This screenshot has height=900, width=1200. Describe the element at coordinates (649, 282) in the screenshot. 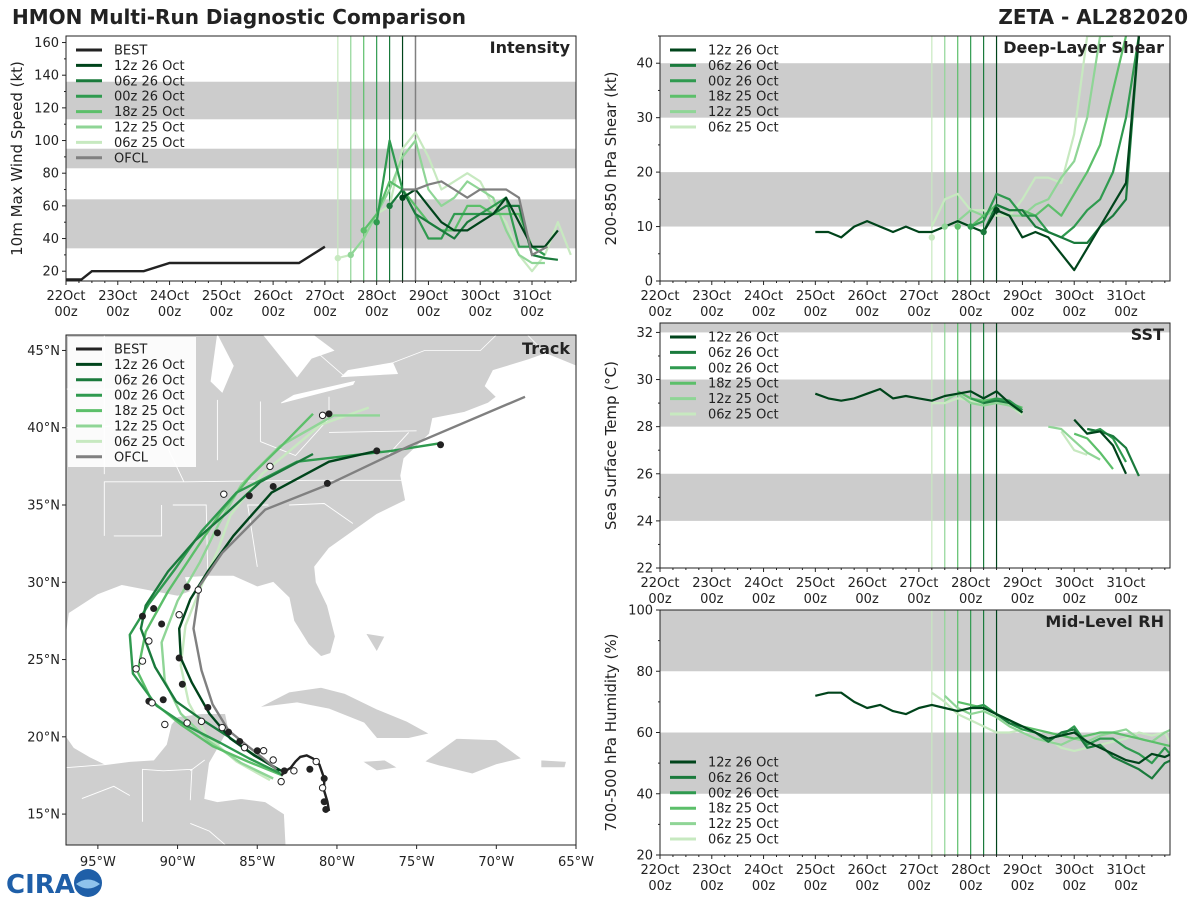

I see `shear-ytick-label: 0` at that location.